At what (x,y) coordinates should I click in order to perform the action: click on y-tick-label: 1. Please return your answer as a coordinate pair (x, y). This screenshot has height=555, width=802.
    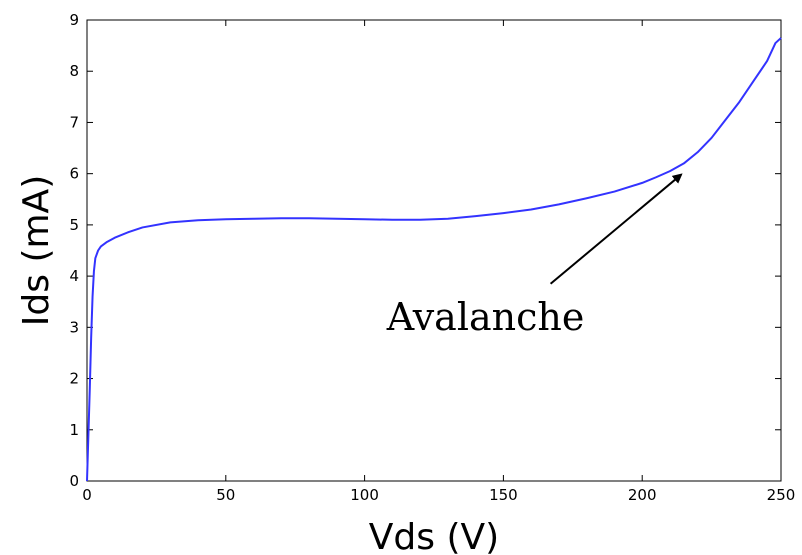
    Looking at the image, I should click on (74, 430).